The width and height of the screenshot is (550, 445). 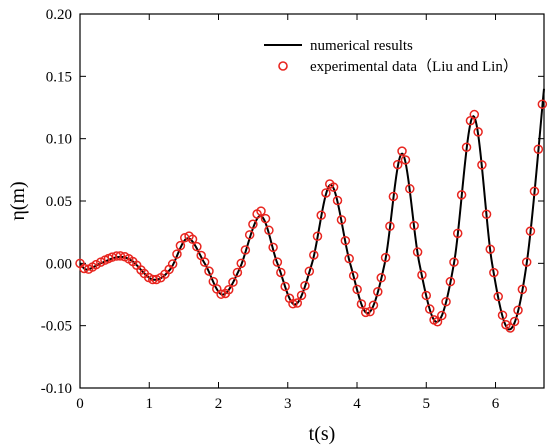 I want to click on legend-label-experimental: experimental data（Liu and Lin）, so click(x=414, y=66).